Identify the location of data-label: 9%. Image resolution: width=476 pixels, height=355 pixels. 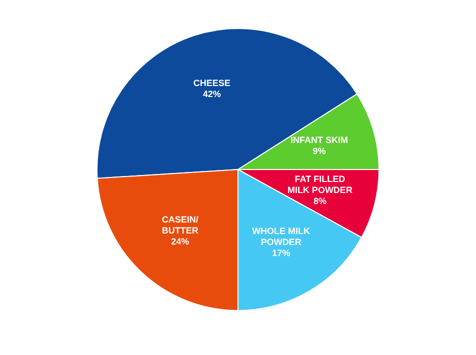
(319, 151).